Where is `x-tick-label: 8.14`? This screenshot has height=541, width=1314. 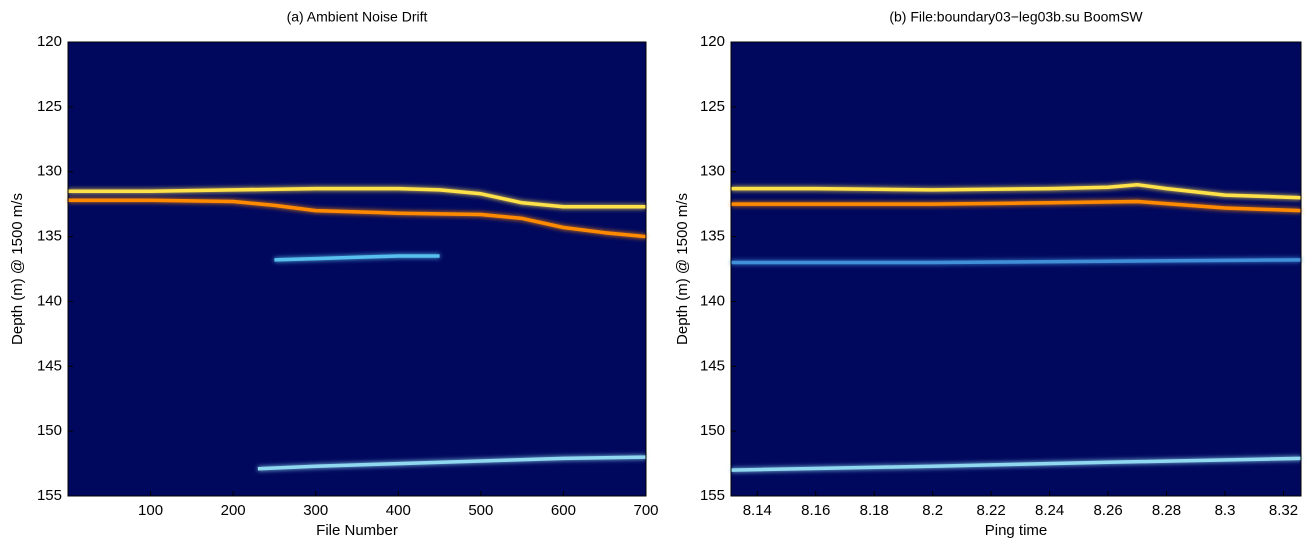
x-tick-label: 8.14 is located at coordinates (757, 510).